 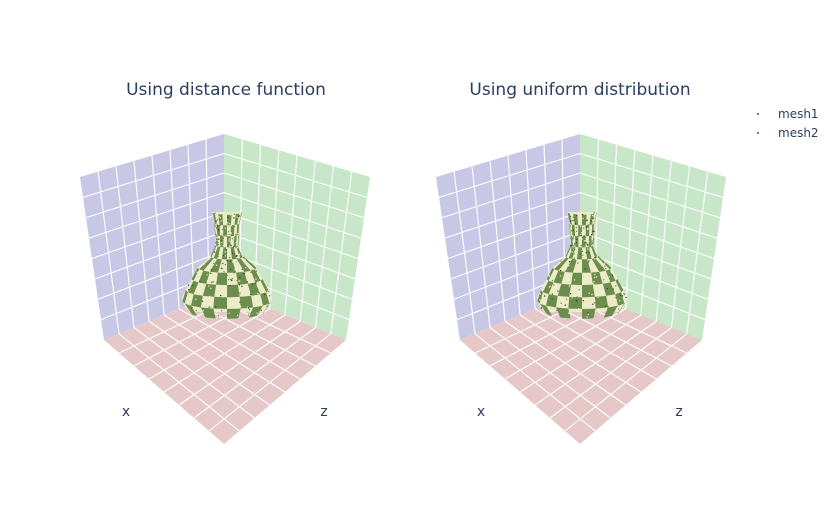 What do you see at coordinates (787, 133) in the screenshot?
I see `legend-item-mesh2: mesh2` at bounding box center [787, 133].